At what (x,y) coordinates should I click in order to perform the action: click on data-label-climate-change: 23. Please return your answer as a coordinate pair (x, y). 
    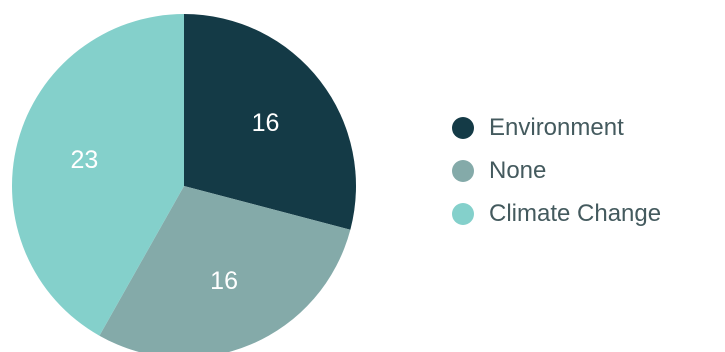
    Looking at the image, I should click on (84, 160).